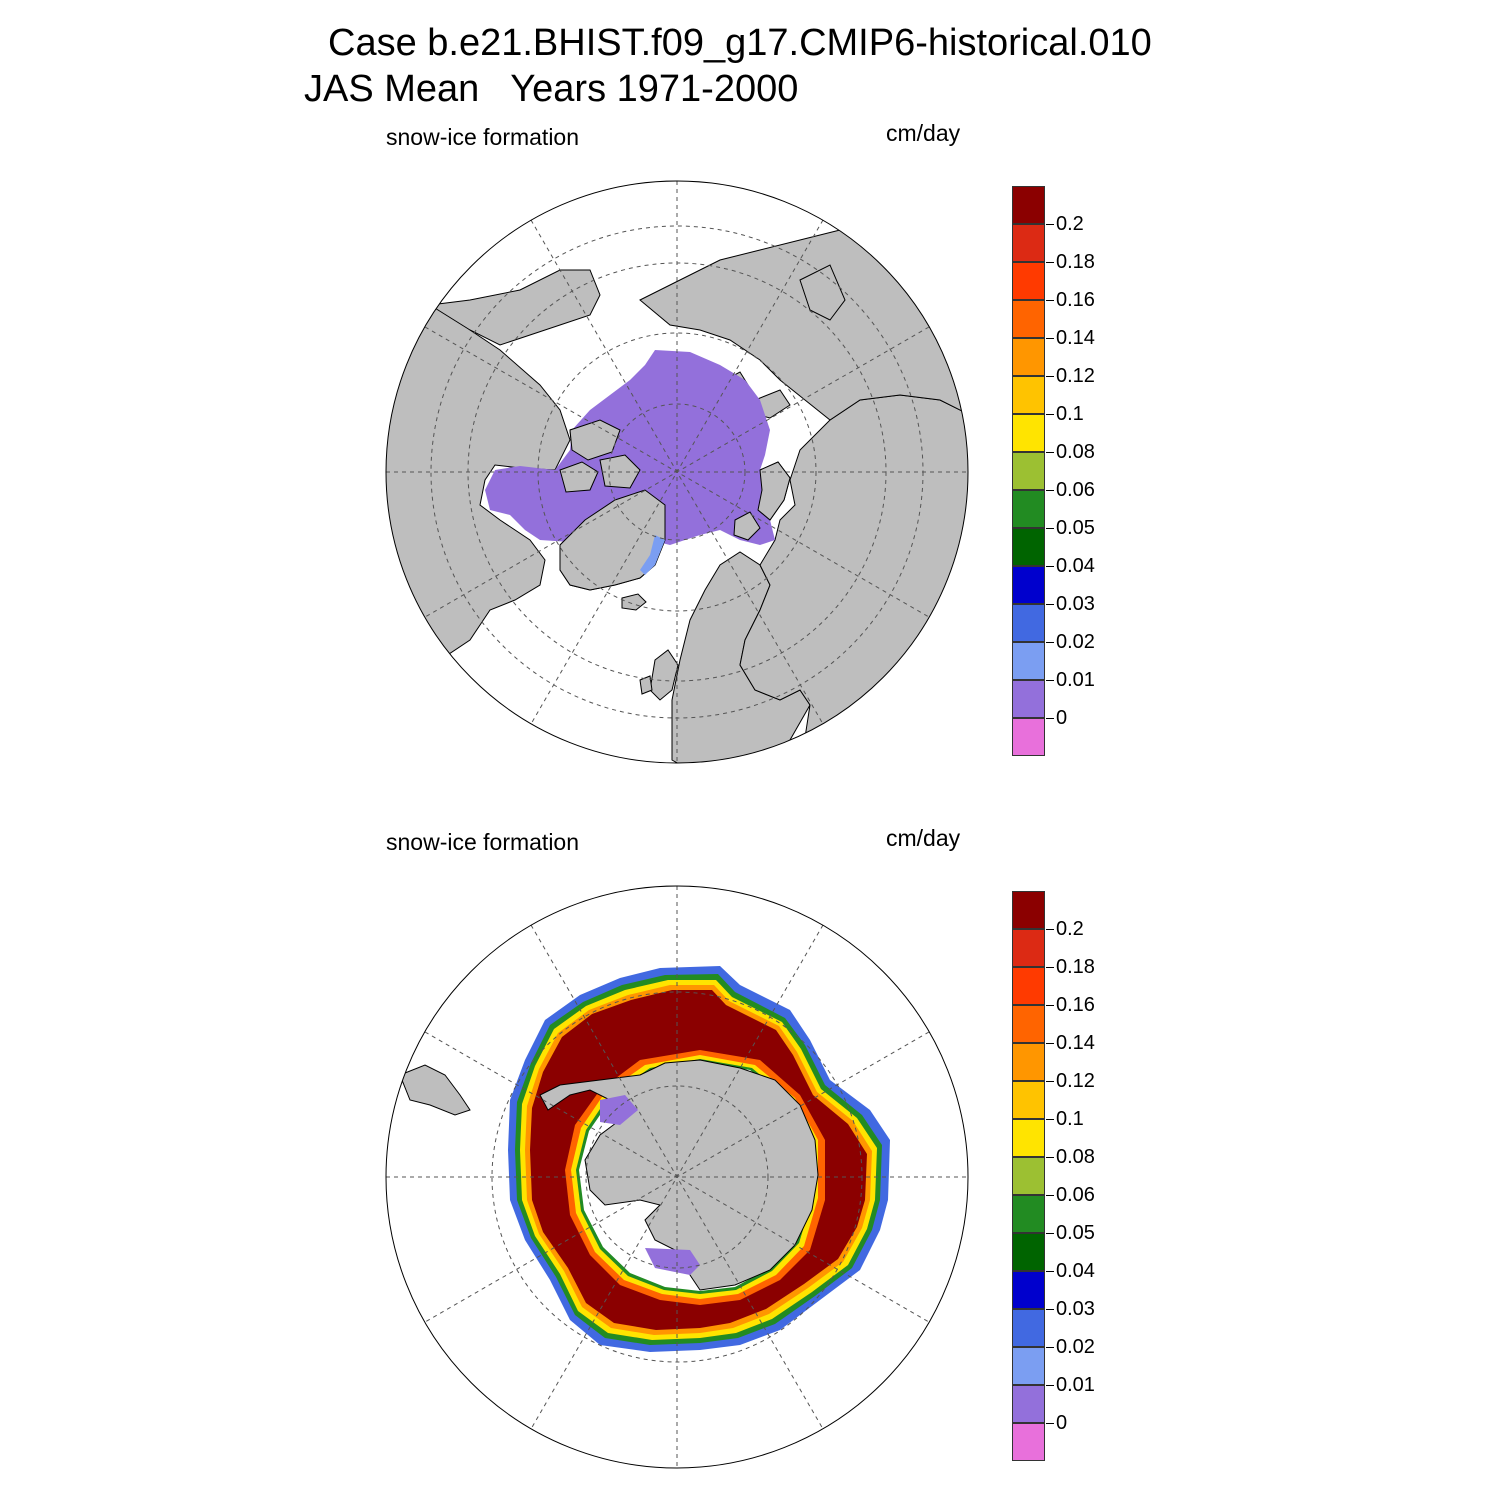 This screenshot has height=1500, width=1500. Describe the element at coordinates (1075, 1271) in the screenshot. I see `south-colorbar-label: 0.04` at that location.